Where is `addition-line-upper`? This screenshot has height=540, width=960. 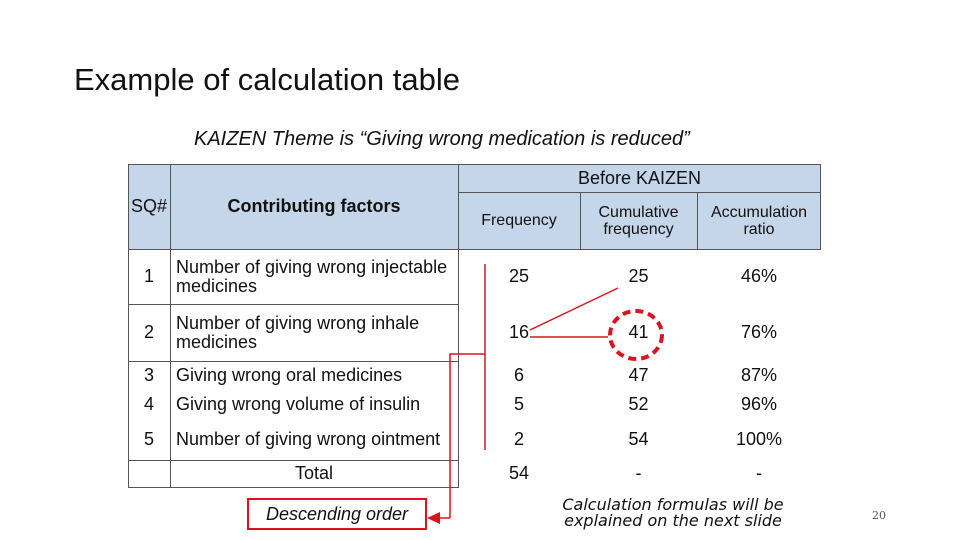 addition-line-upper is located at coordinates (574, 309).